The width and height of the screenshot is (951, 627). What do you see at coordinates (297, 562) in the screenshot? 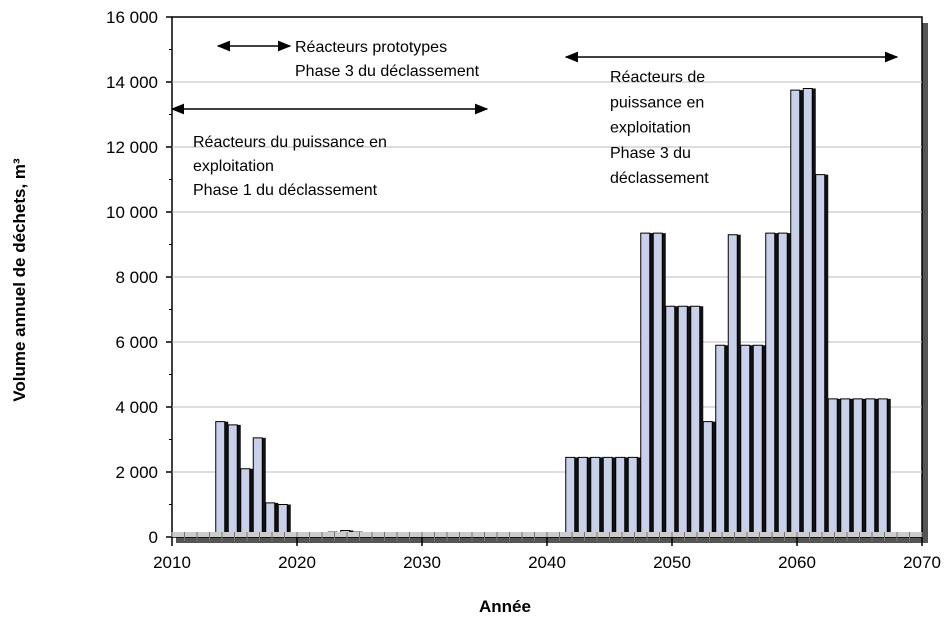
I see `x-tick-label: 2020` at bounding box center [297, 562].